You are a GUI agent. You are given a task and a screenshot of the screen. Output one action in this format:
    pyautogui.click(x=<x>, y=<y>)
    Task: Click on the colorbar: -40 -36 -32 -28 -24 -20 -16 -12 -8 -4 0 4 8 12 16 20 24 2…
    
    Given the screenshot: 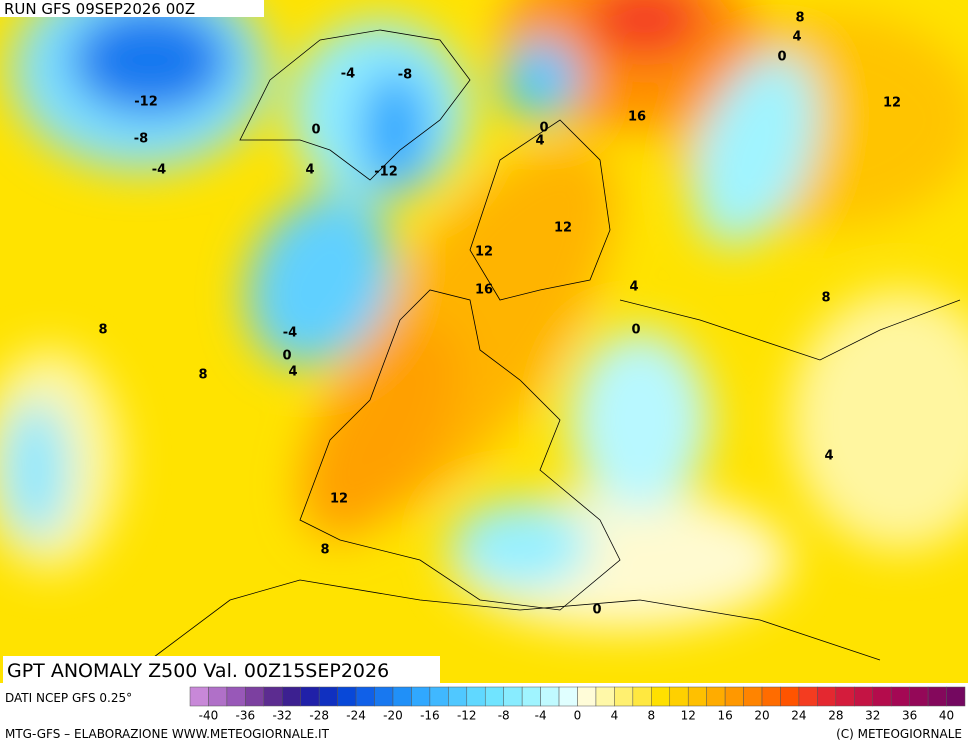 What is the action you would take?
    pyautogui.click(x=577, y=704)
    